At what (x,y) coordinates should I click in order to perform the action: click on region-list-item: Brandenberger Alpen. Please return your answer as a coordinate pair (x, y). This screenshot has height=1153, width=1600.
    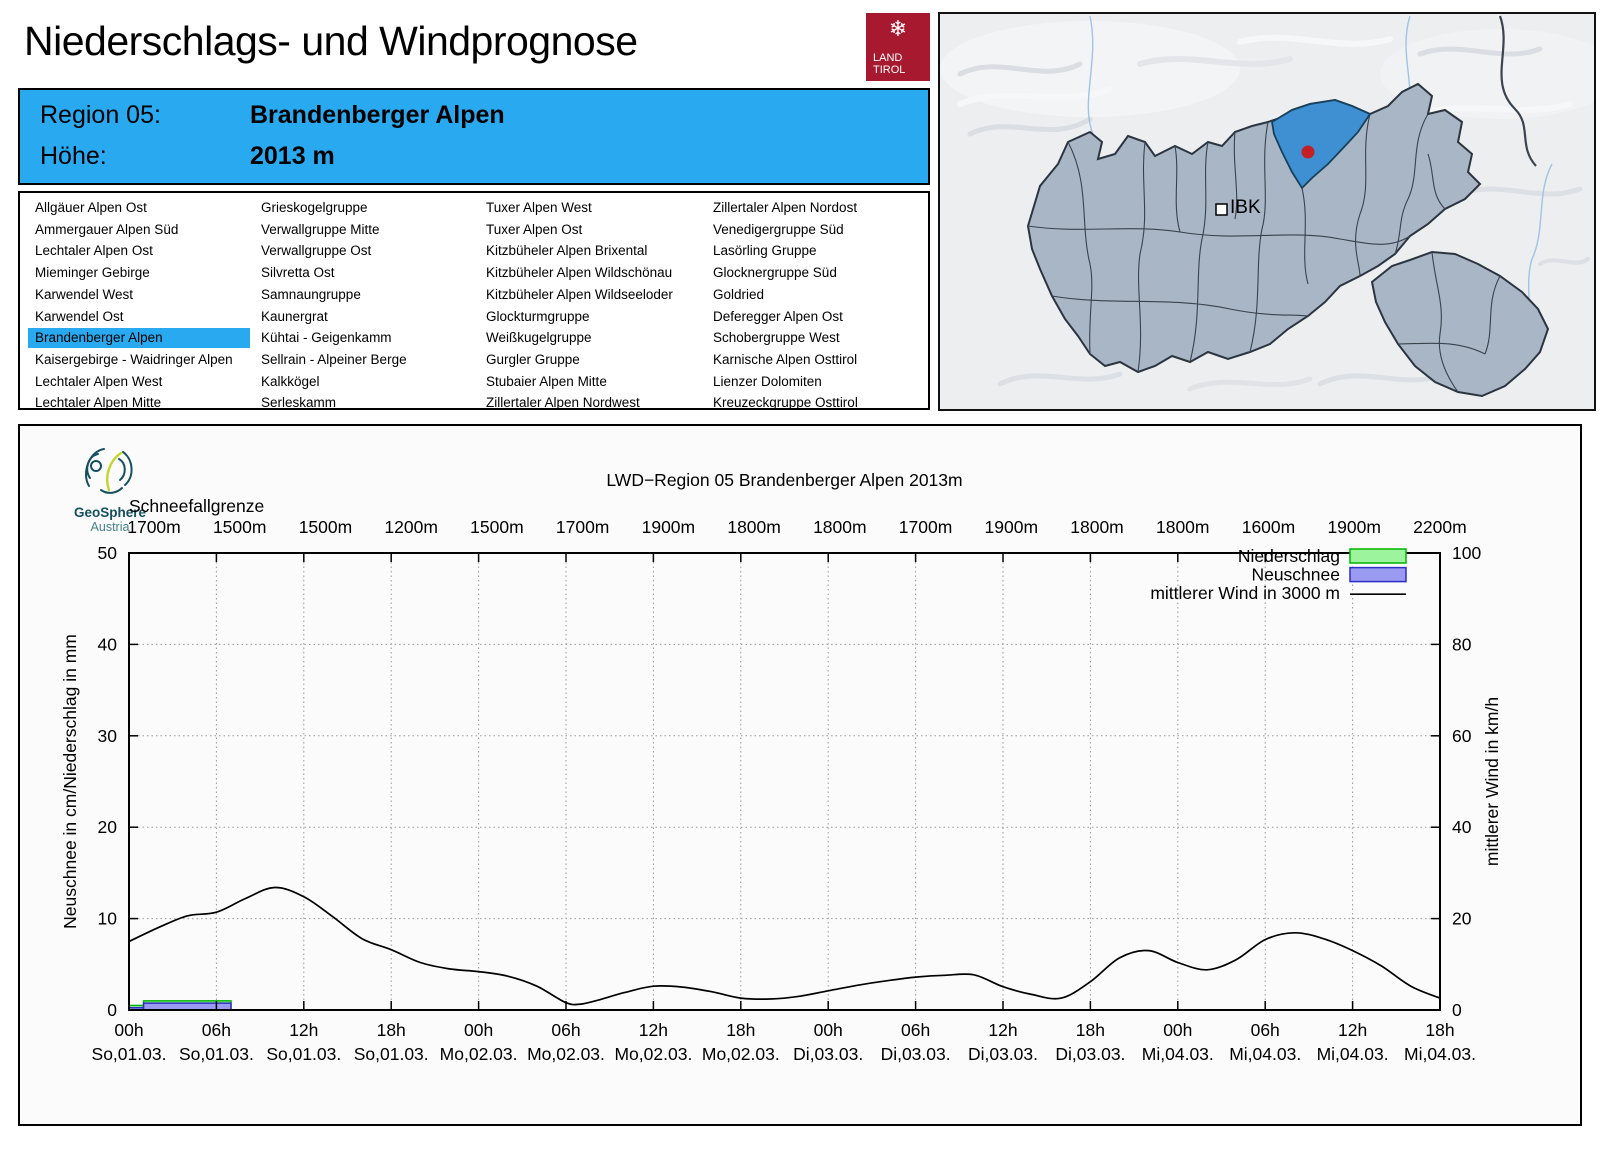
    Looking at the image, I should click on (139, 338).